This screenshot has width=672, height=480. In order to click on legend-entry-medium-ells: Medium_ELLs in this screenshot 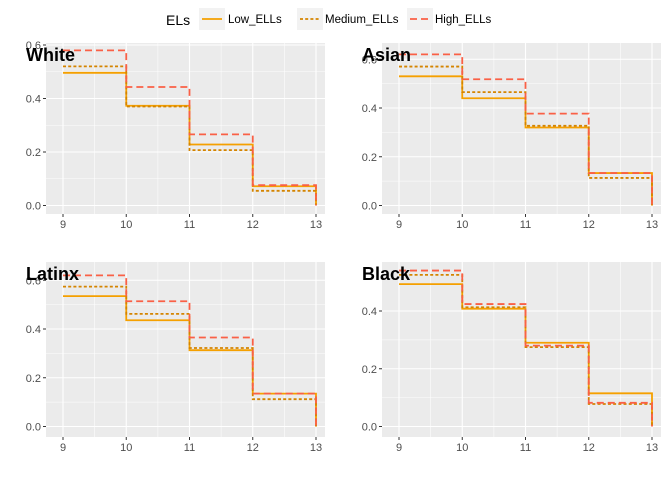, I will do `click(348, 19)`.